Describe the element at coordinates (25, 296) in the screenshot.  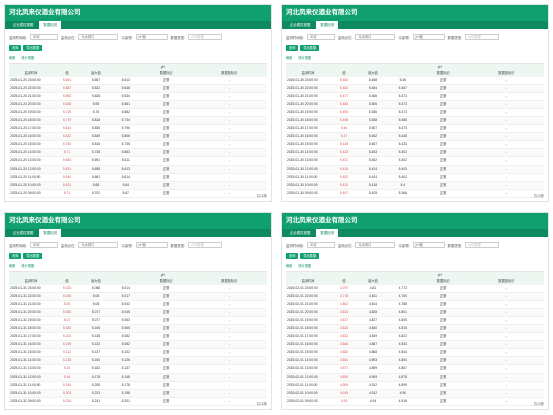
I see `time-cell: 2025-01-31 22:00:00` at that location.